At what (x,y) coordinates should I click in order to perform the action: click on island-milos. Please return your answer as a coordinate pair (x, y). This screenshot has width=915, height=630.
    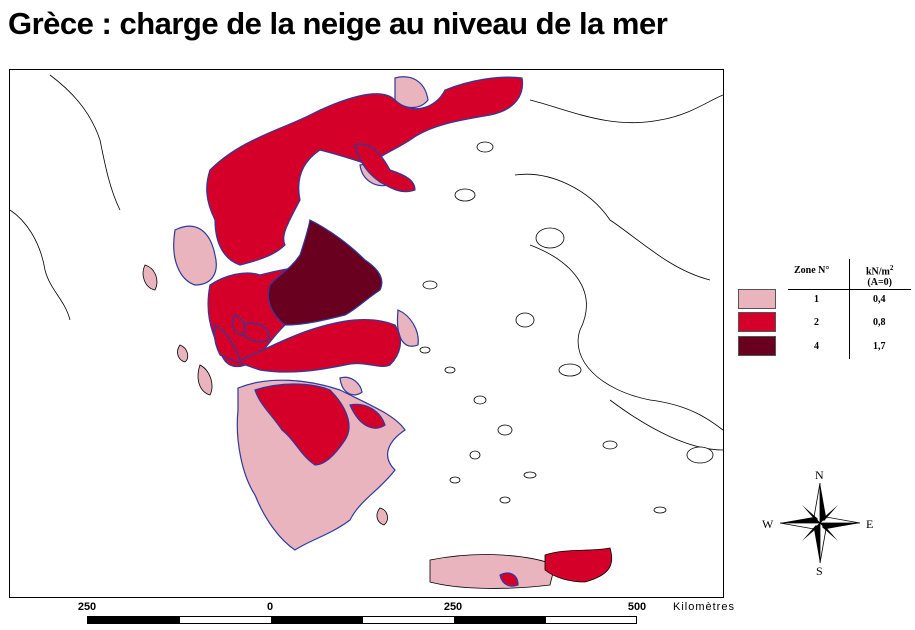
    Looking at the image, I should click on (455, 480).